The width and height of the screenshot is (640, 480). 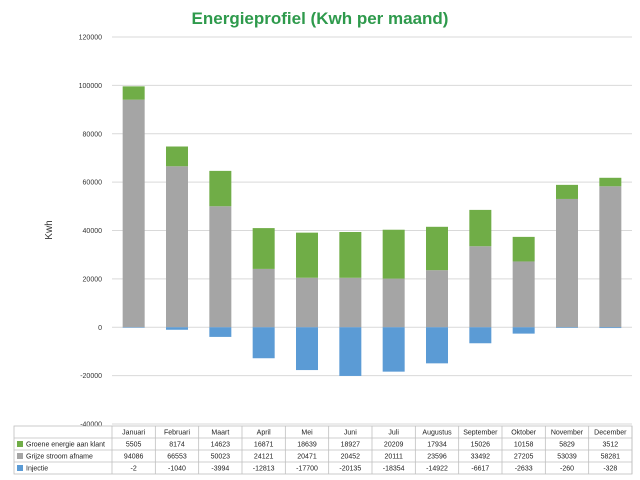 What do you see at coordinates (37, 469) in the screenshot?
I see `legend-entry: Injectie` at bounding box center [37, 469].